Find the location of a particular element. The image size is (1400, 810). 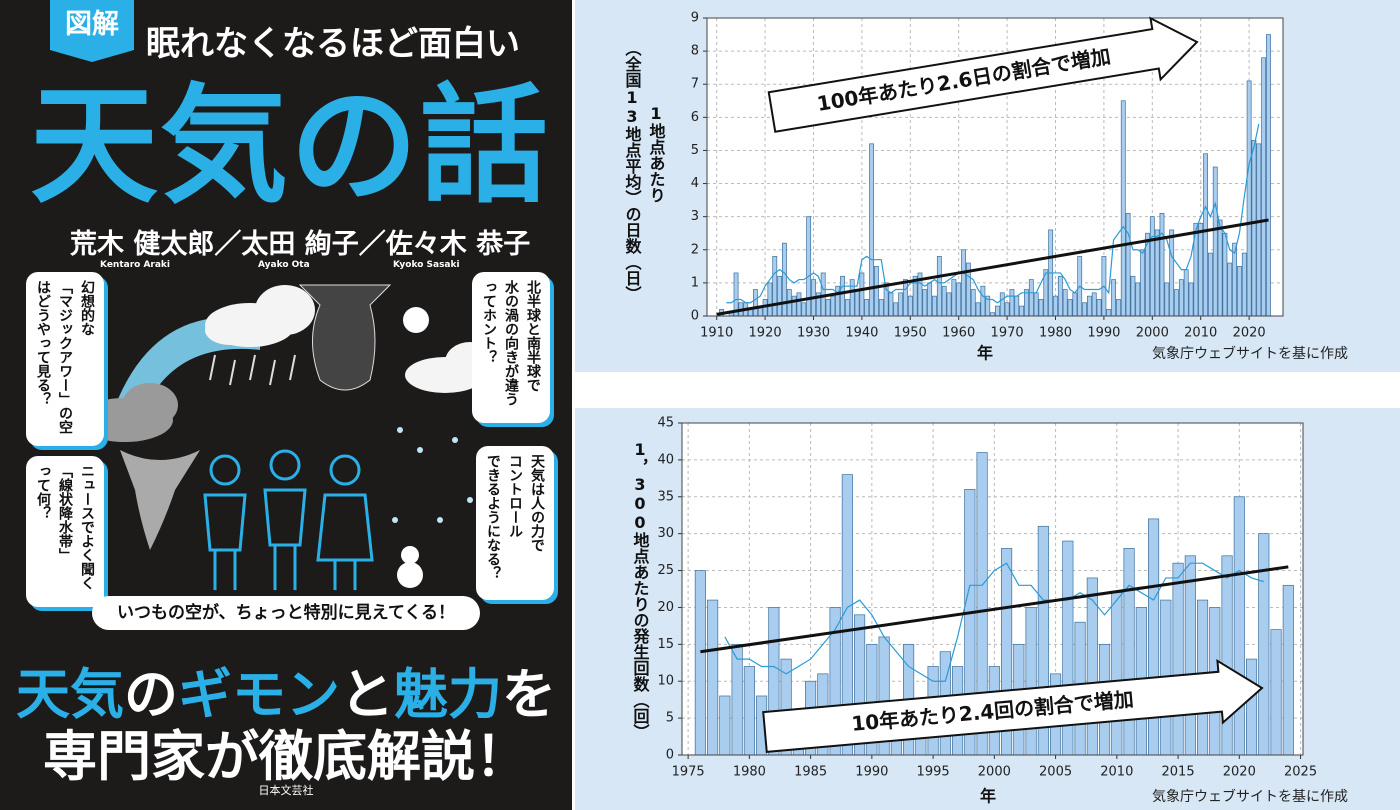

y-tick-label: 45 is located at coordinates (665, 423).